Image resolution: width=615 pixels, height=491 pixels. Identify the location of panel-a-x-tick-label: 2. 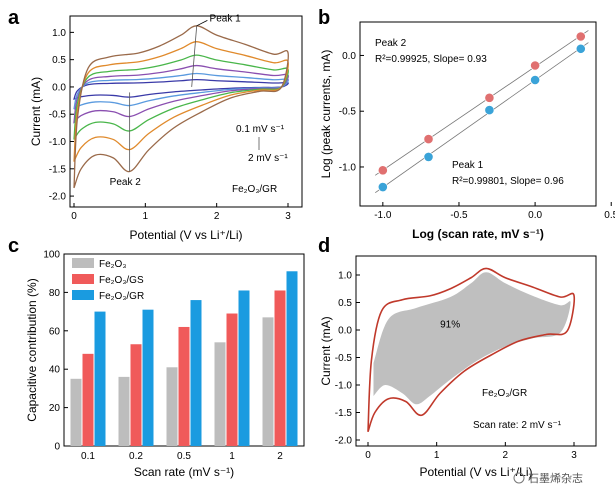
(217, 216).